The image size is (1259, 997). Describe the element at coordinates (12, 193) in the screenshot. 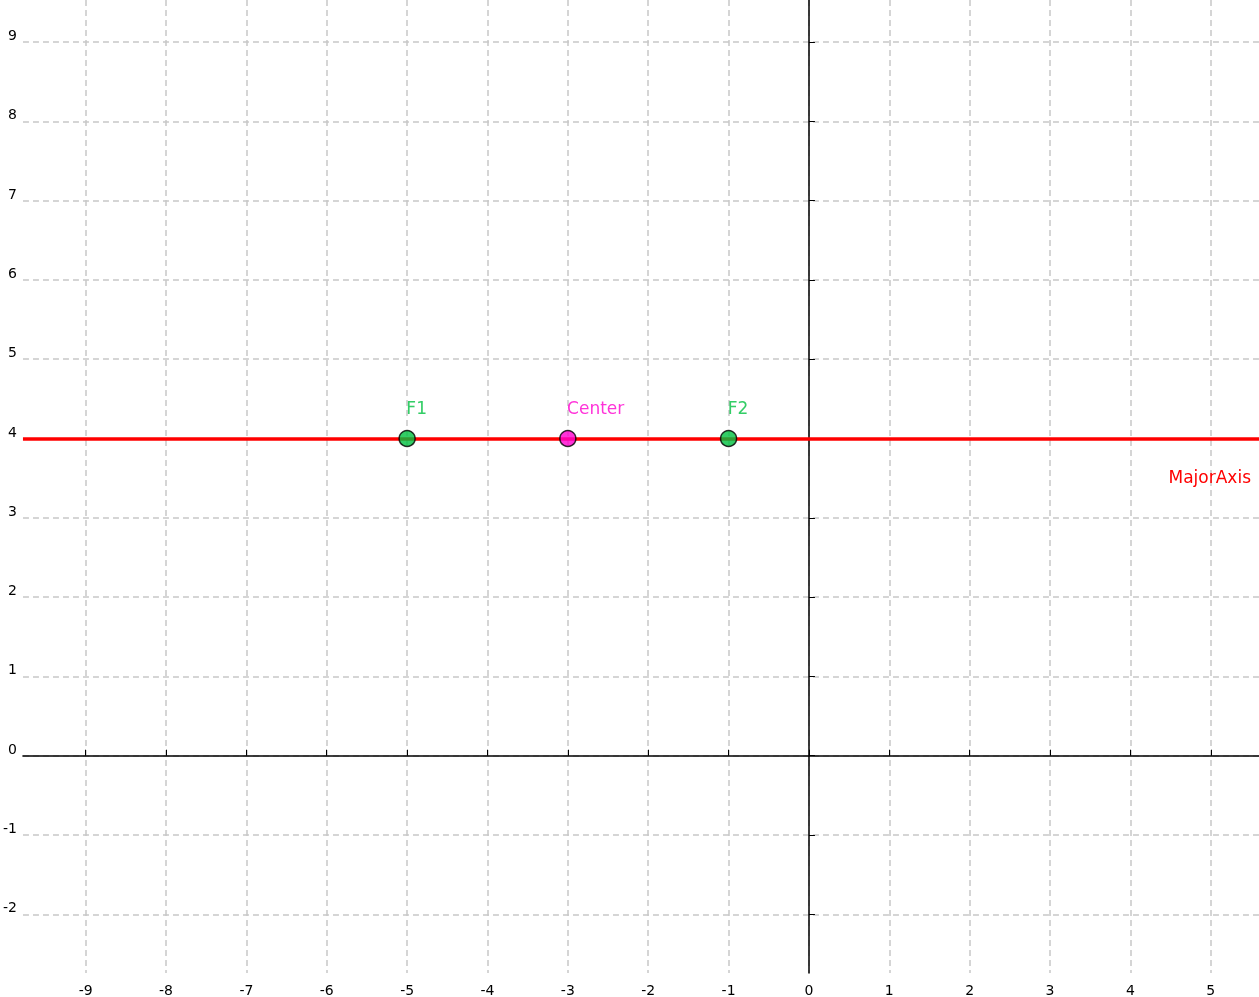

I see `y-tick-label: 7` at that location.